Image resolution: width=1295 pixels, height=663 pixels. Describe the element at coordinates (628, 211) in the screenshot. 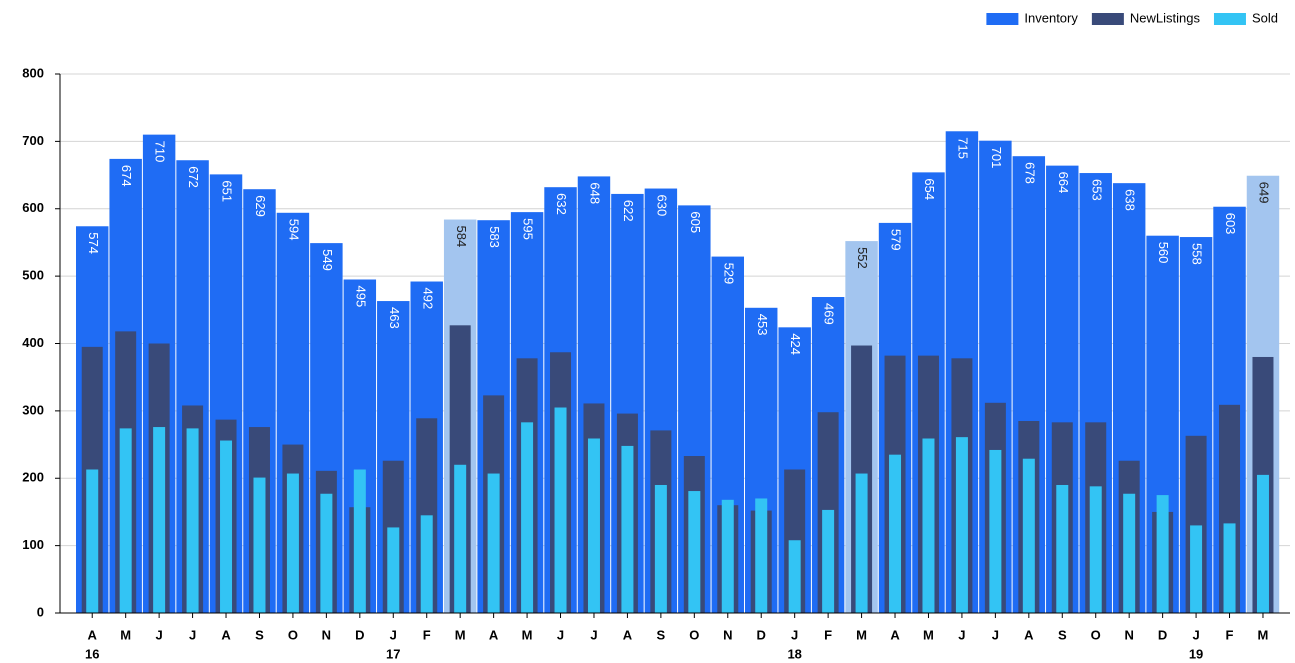

I see `value-label: 622` at that location.